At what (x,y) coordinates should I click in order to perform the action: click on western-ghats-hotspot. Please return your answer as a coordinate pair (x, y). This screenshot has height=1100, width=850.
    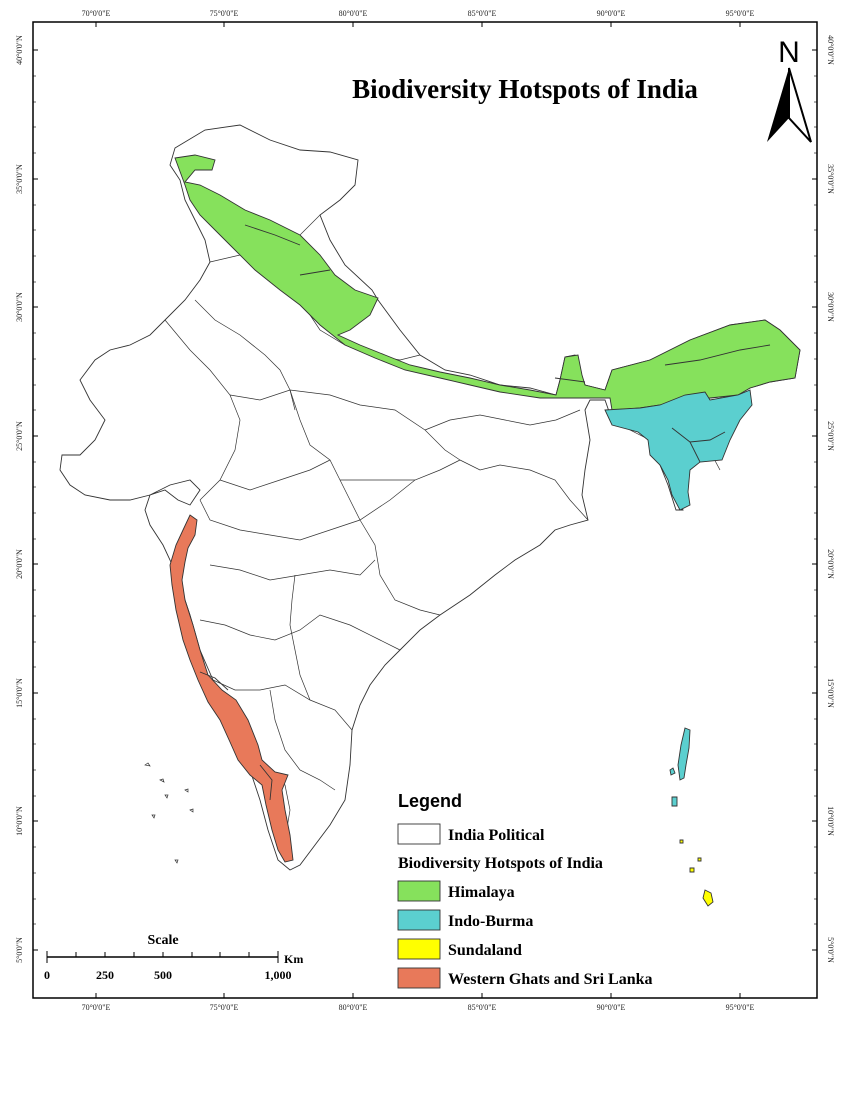
    Looking at the image, I should click on (231, 688).